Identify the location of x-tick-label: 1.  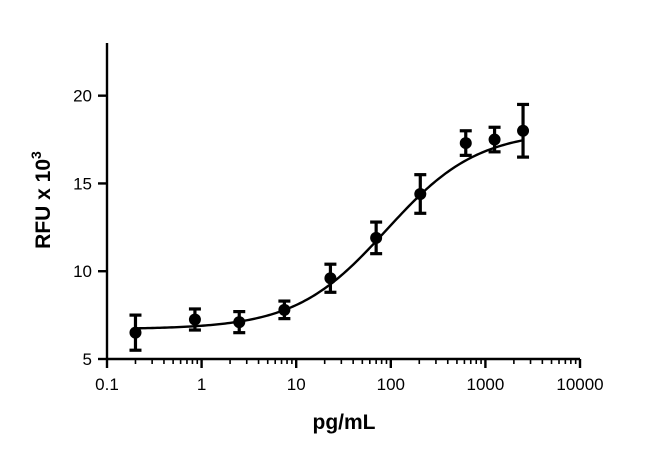
(201, 384).